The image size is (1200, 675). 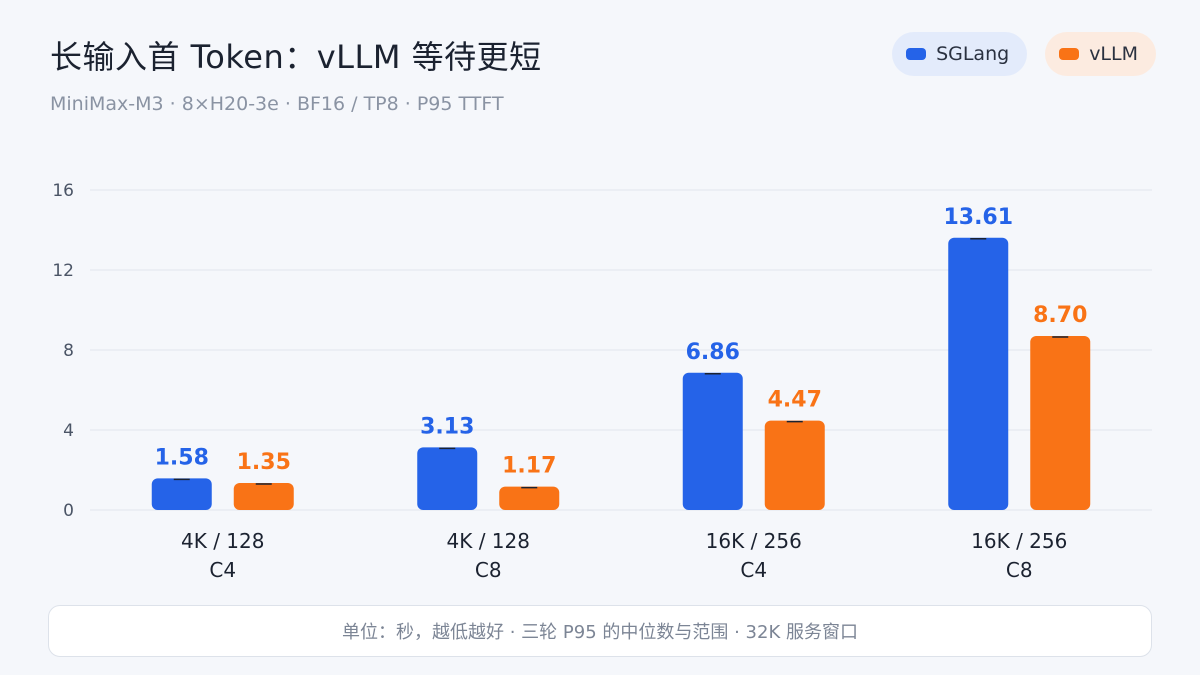 What do you see at coordinates (447, 426) in the screenshot?
I see `data-label: 3.13` at bounding box center [447, 426].